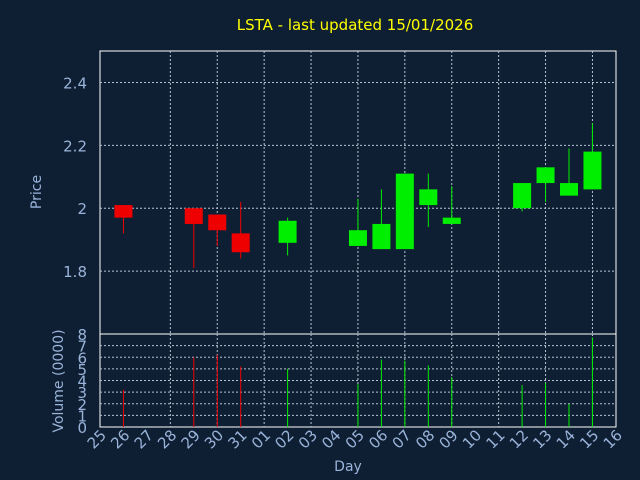 Image resolution: width=640 pixels, height=480 pixels. What do you see at coordinates (357, 382) in the screenshot?
I see `volume-bars` at bounding box center [357, 382].